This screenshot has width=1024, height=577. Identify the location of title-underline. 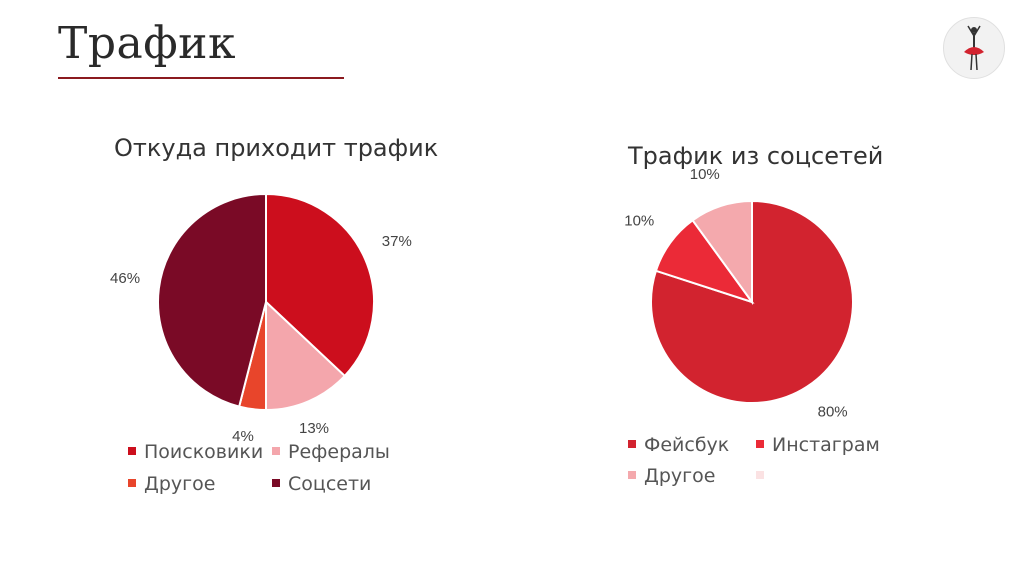
(201, 78).